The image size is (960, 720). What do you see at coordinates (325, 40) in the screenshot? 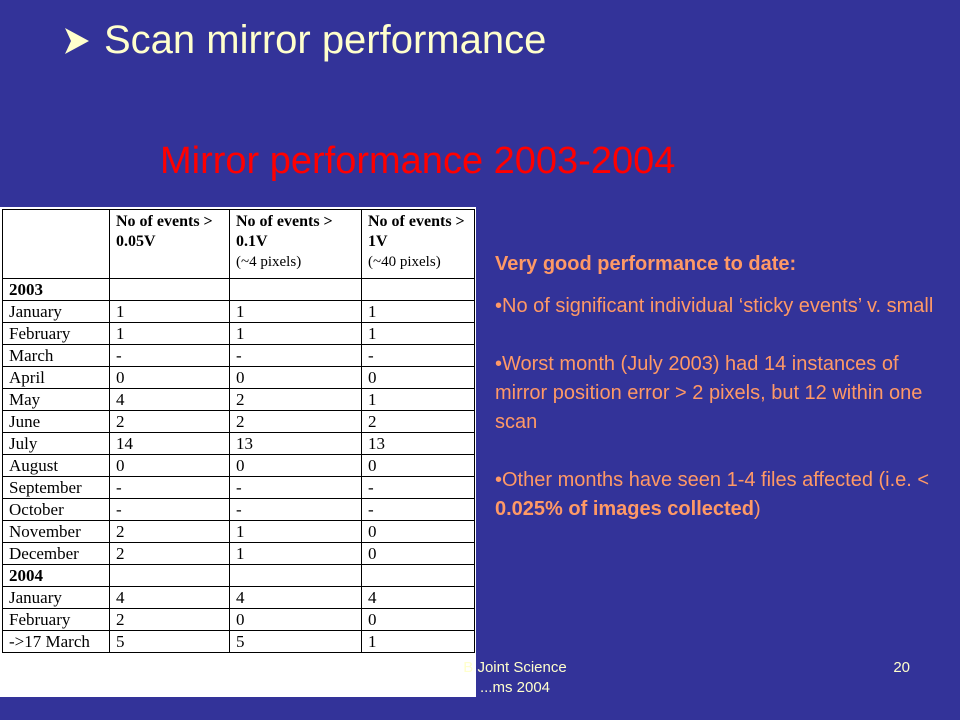
I see `slide-heading-text: Scan mirror performance` at bounding box center [325, 40].